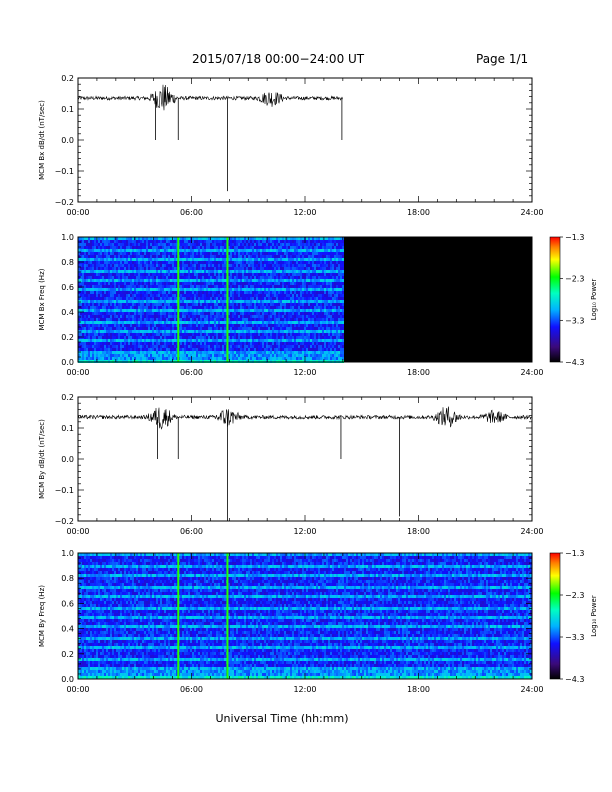 This screenshot has height=792, width=612. What do you see at coordinates (42, 140) in the screenshot?
I see `y-axis-label: MCM Bx dB/dt (nT/sec)` at bounding box center [42, 140].